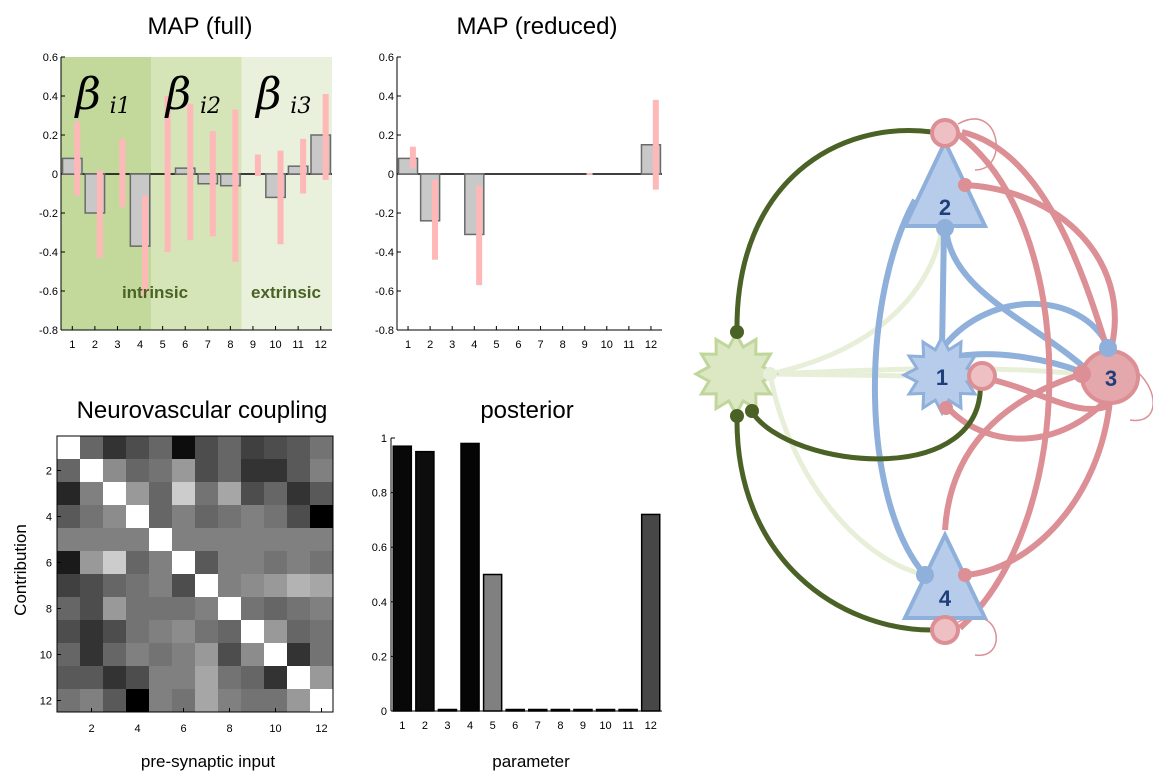 This screenshot has width=1153, height=771. I want to click on node-top-circle, so click(945, 133).